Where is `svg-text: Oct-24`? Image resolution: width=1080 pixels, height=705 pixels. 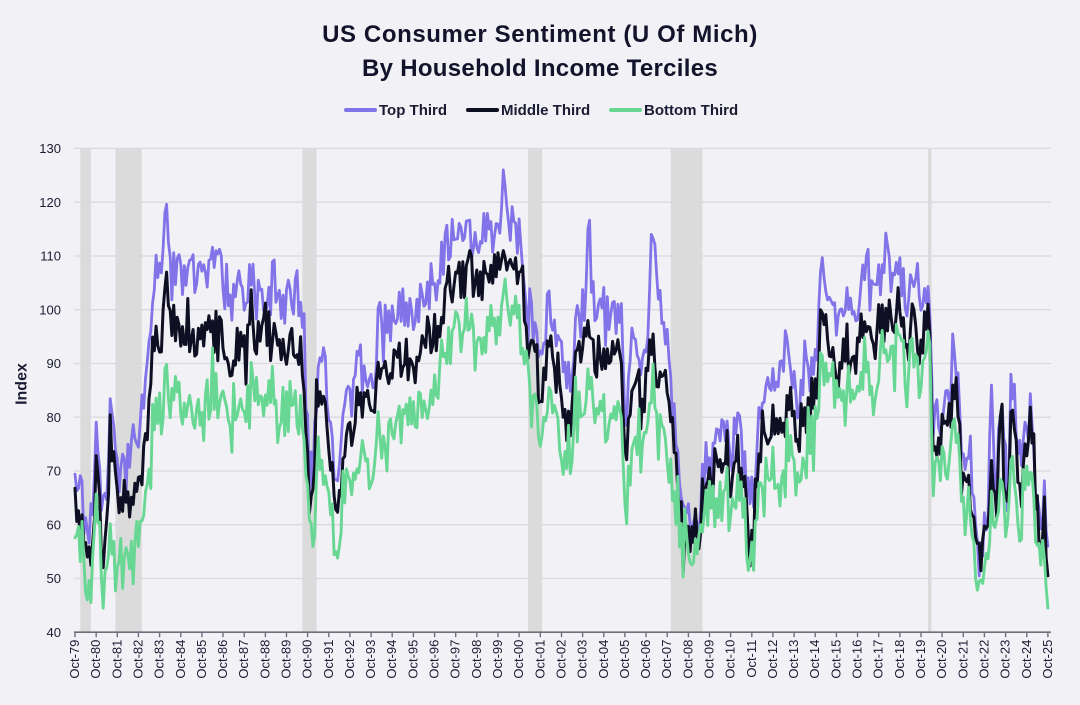 svg-text: Oct-24 is located at coordinates (1026, 659).